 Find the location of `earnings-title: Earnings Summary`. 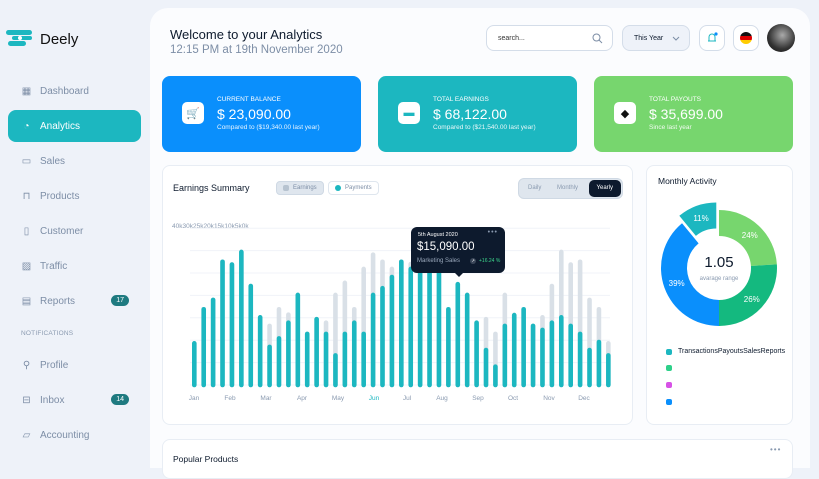

earnings-title: Earnings Summary is located at coordinates (211, 188).